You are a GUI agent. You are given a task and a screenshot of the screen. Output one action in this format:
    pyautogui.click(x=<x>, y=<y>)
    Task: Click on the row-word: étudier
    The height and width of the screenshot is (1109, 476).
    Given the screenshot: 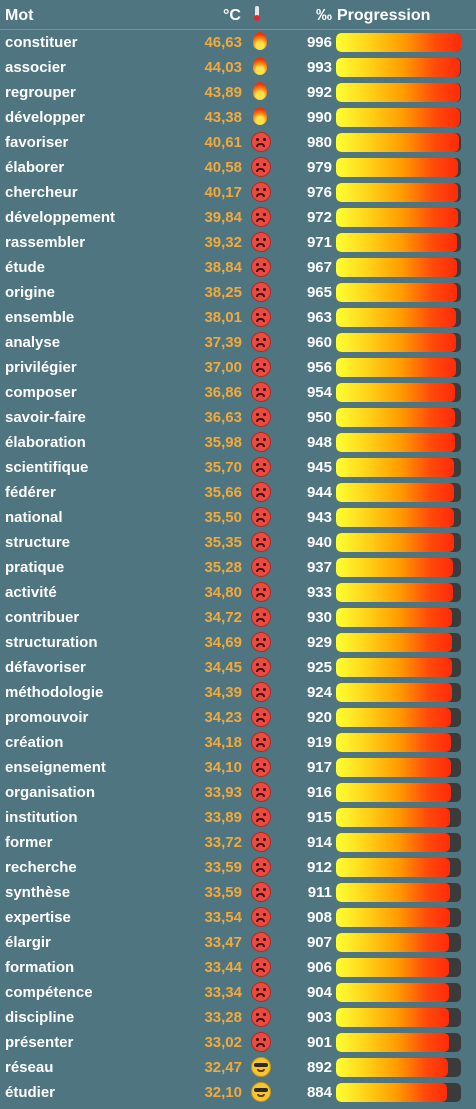 What is the action you would take?
    pyautogui.click(x=30, y=1092)
    